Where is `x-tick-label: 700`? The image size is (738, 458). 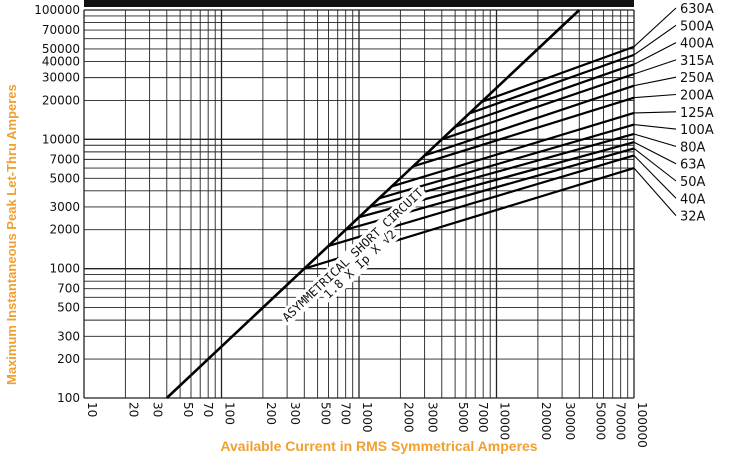
x-tick-label: 700 is located at coordinates (346, 413).